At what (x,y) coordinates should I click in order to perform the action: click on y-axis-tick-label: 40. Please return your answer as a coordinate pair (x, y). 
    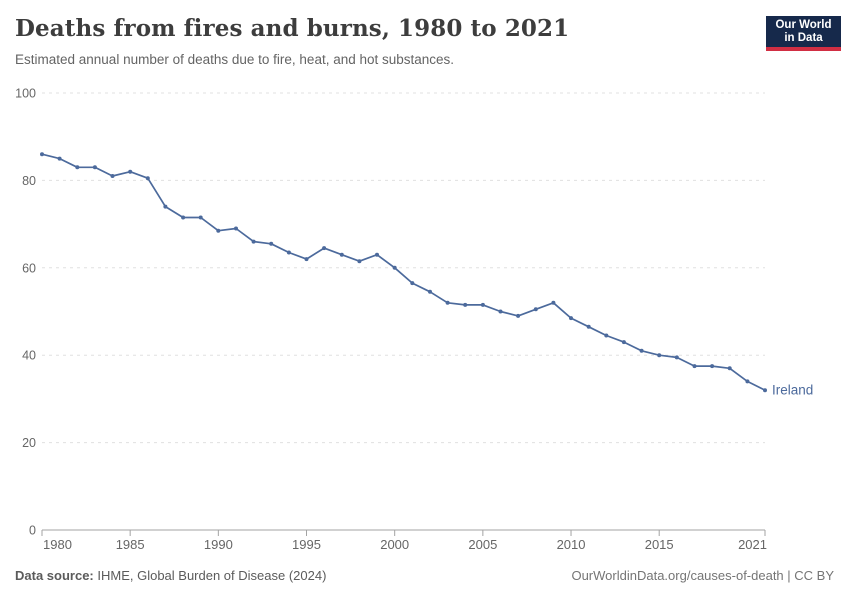
    Looking at the image, I should click on (29, 356).